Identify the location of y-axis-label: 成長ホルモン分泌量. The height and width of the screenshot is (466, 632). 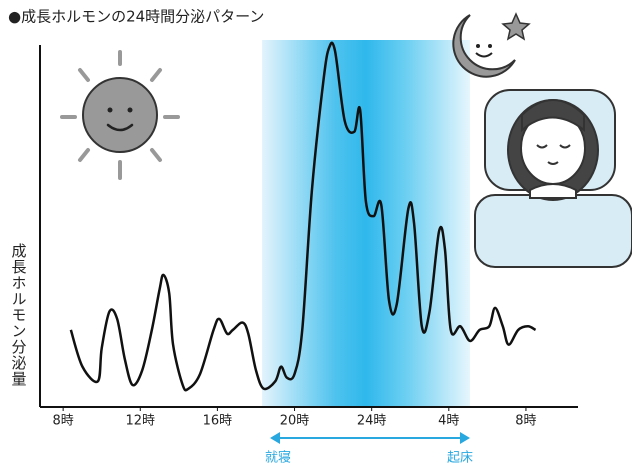
(19, 315).